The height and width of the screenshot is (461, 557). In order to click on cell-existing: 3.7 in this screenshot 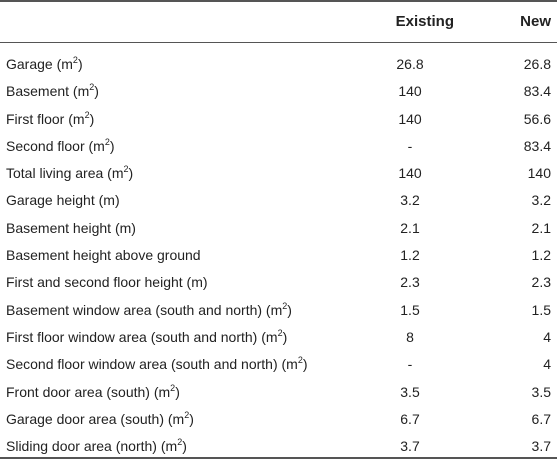, I will do `click(410, 446)`.